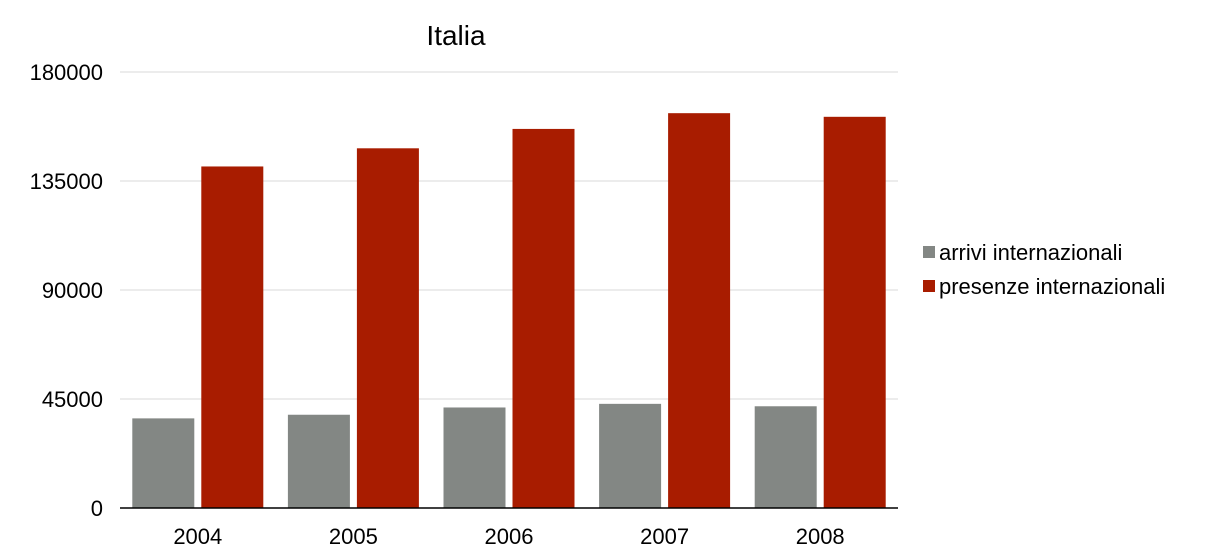  Describe the element at coordinates (163, 463) in the screenshot. I see `bar-arrivi-2004` at that location.